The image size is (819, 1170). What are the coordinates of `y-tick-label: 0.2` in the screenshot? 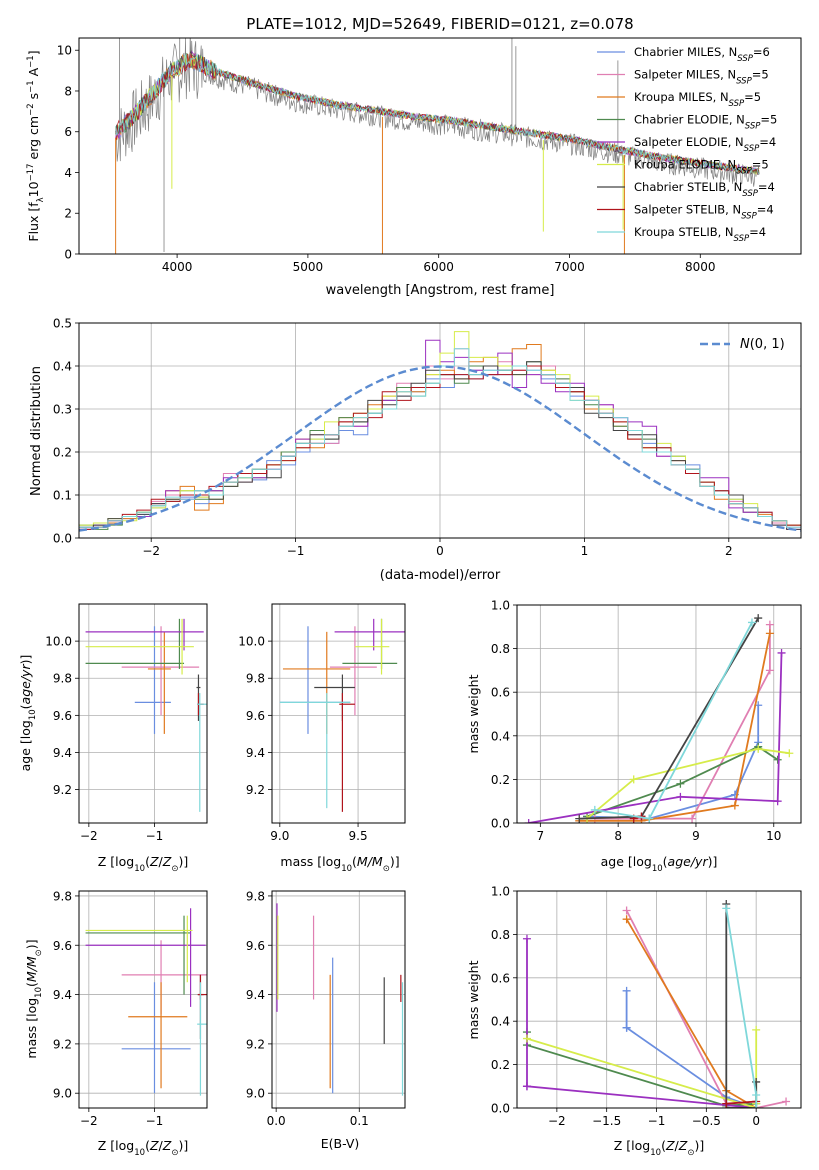 It's located at (62, 453).